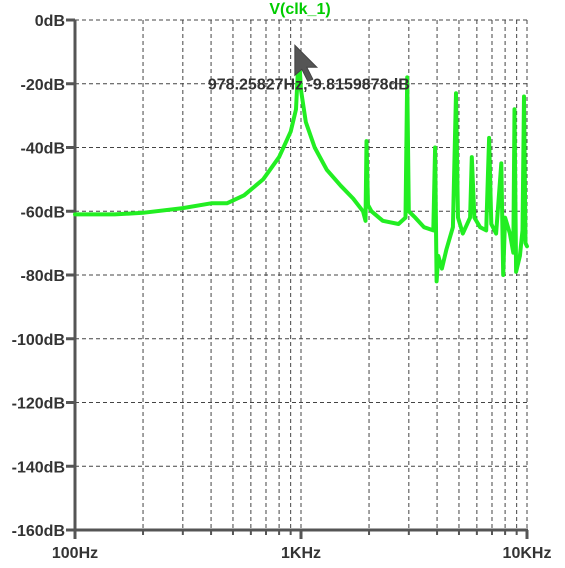 The height and width of the screenshot is (568, 565). I want to click on y-tick-label: -120dB, so click(38, 404).